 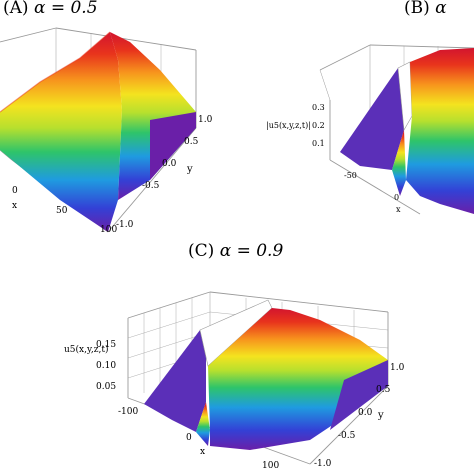 I want to click on panel-c-ytick: -0.5, so click(x=347, y=436).